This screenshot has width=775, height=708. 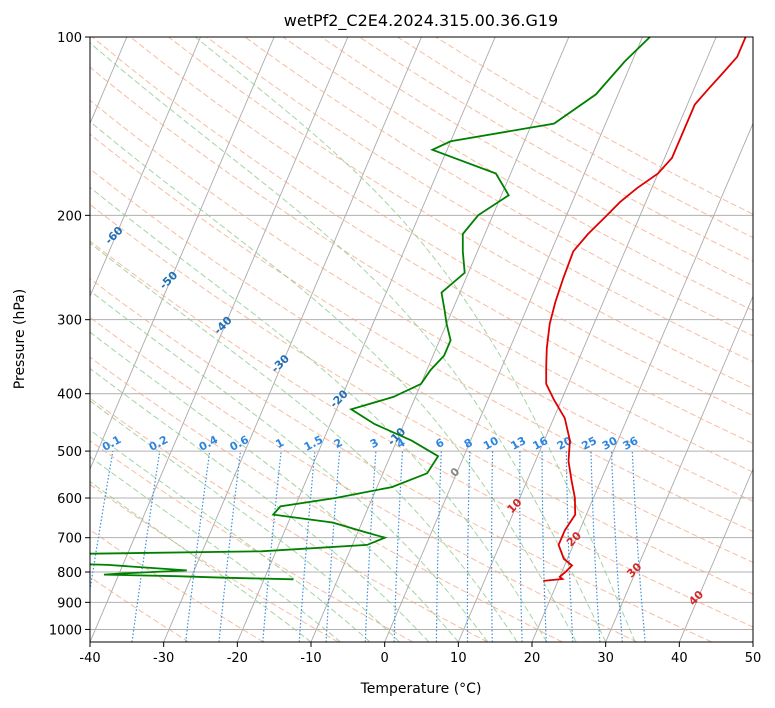 I want to click on y-tick-label: 1000, so click(x=65, y=630).